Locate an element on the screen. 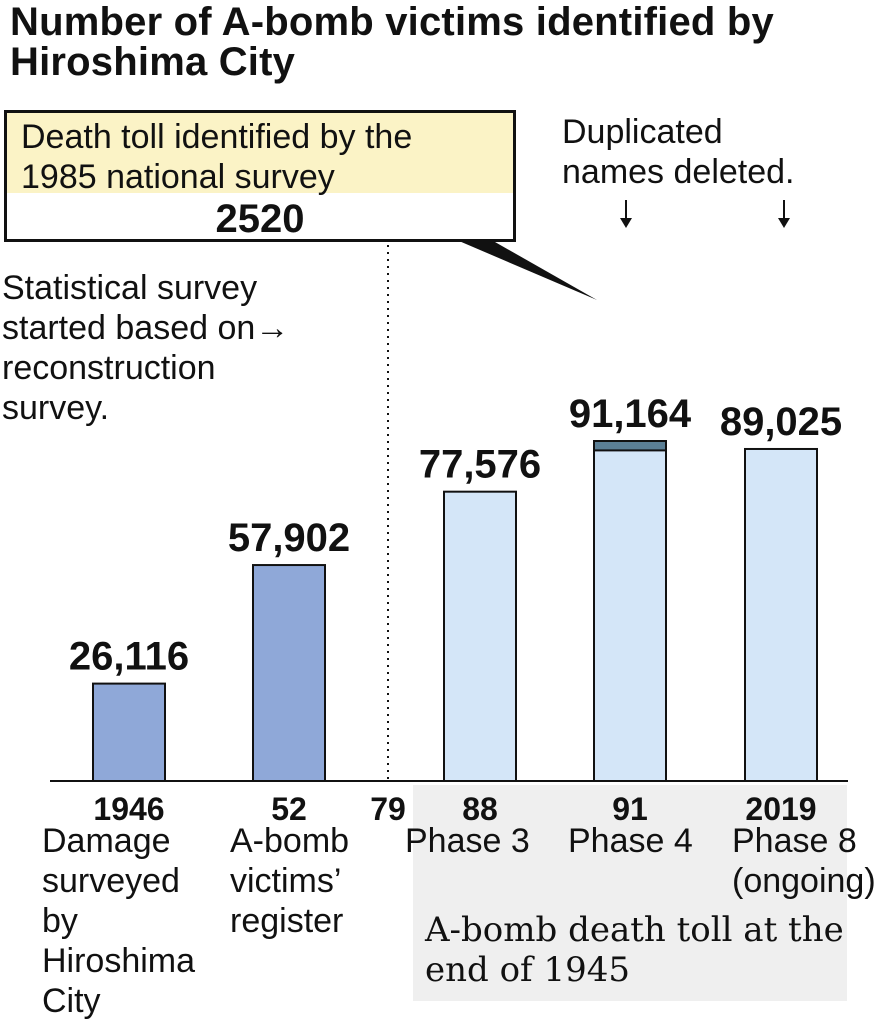  callout-value: 2520 is located at coordinates (260, 219).